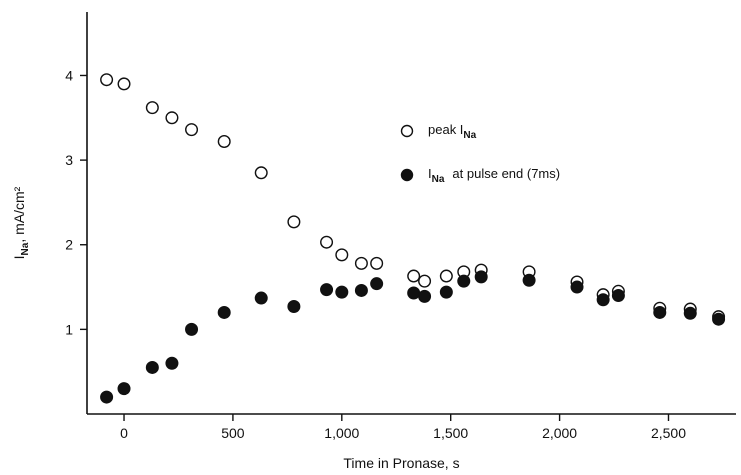 The image size is (741, 475). Describe the element at coordinates (438, 179) in the screenshot. I see `legend-label-pulse-end-sub: Na` at that location.